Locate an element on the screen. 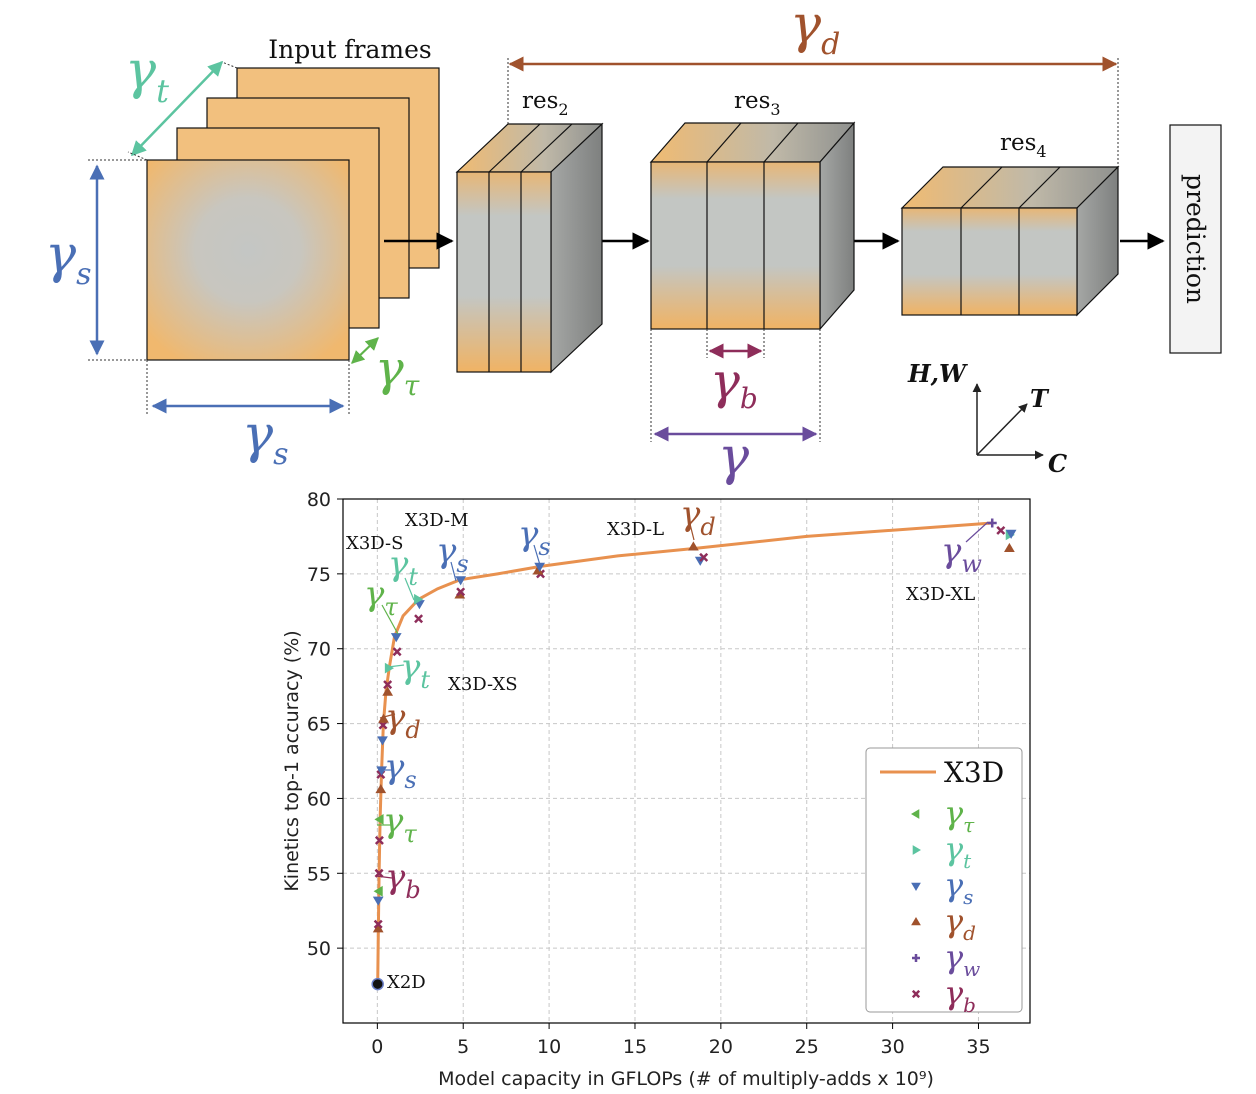 This screenshot has height=1094, width=1256. annot-gamma-s-l: γs is located at coordinates (534, 537).